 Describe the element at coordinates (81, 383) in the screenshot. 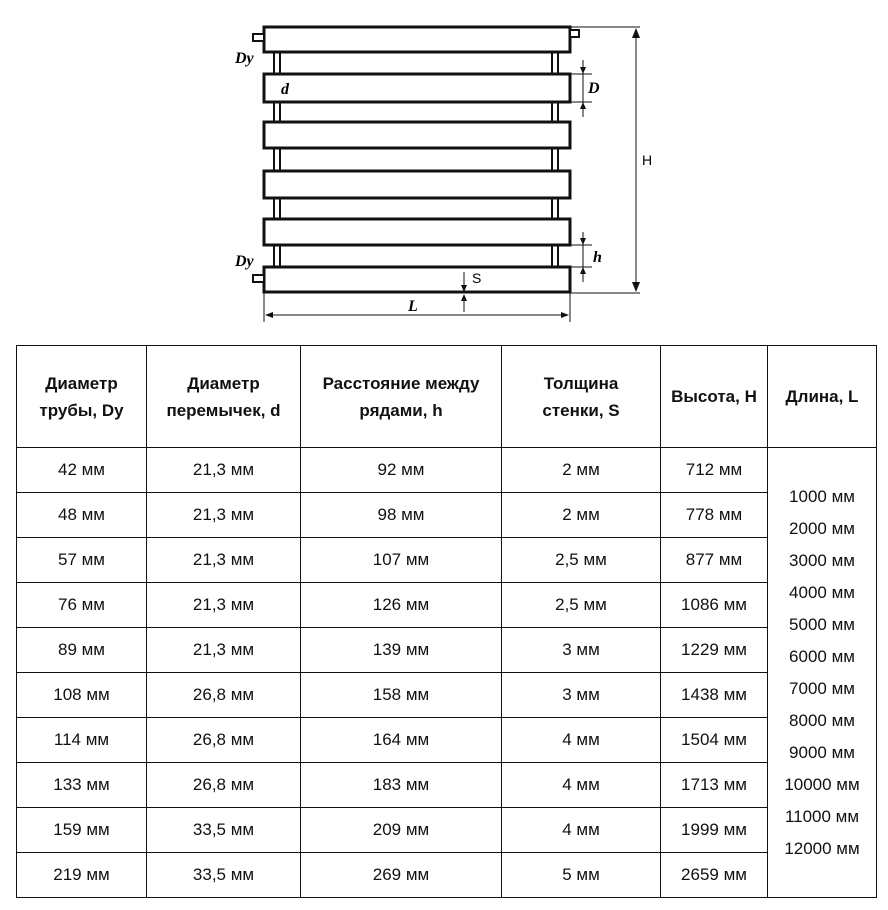

I see `header-line: Диаметр` at that location.